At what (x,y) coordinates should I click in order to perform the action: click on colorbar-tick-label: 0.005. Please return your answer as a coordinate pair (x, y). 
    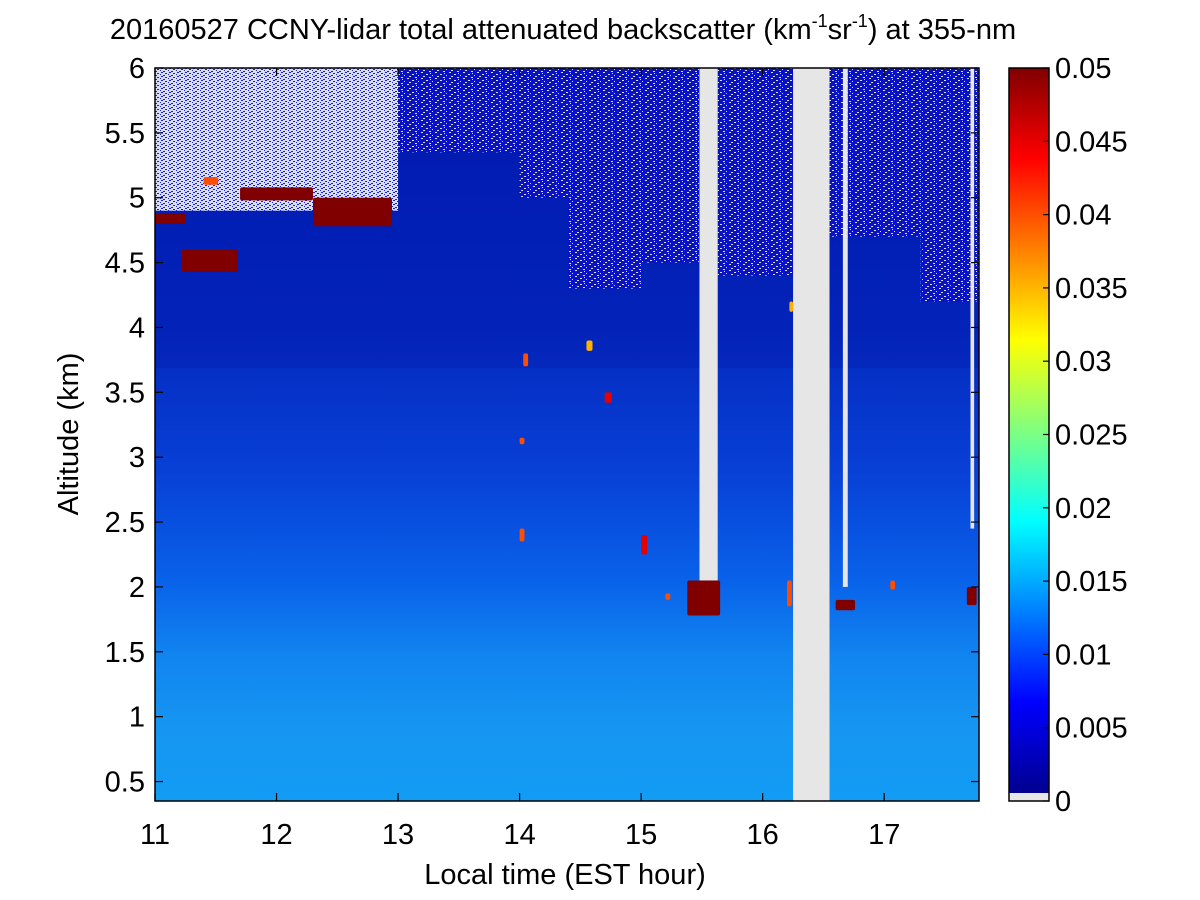
    Looking at the image, I should click on (1091, 729).